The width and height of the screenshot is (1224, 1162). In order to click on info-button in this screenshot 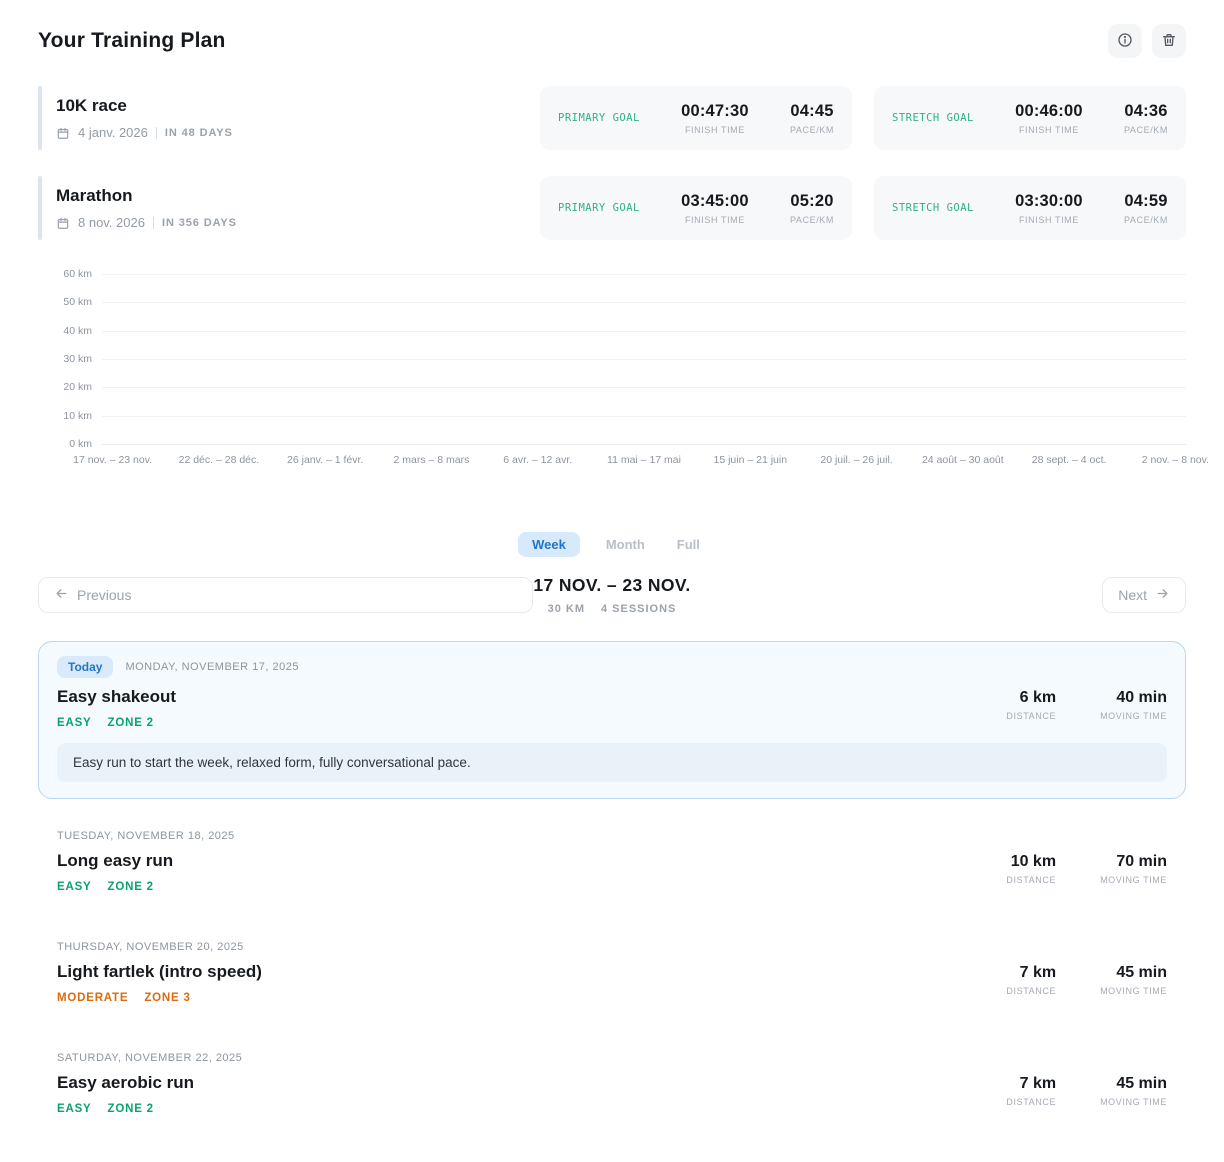, I will do `click(1125, 41)`.